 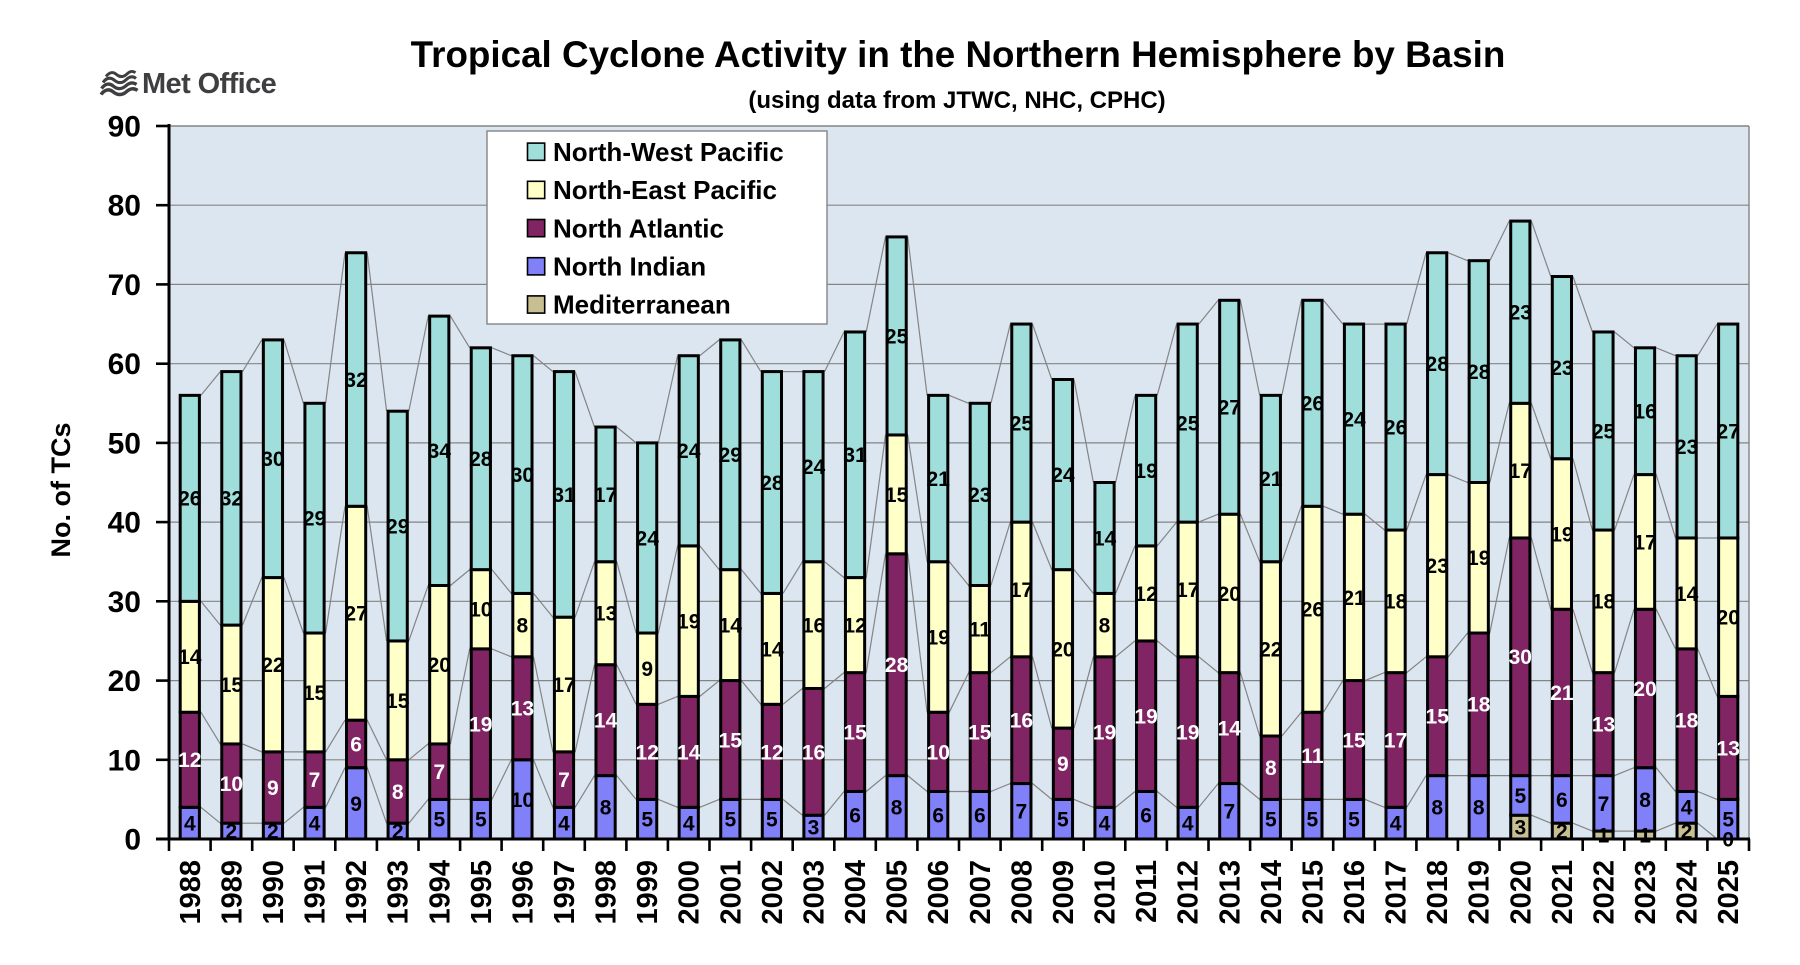 What do you see at coordinates (1230, 892) in the screenshot?
I see `svg-text: 2013` at bounding box center [1230, 892].